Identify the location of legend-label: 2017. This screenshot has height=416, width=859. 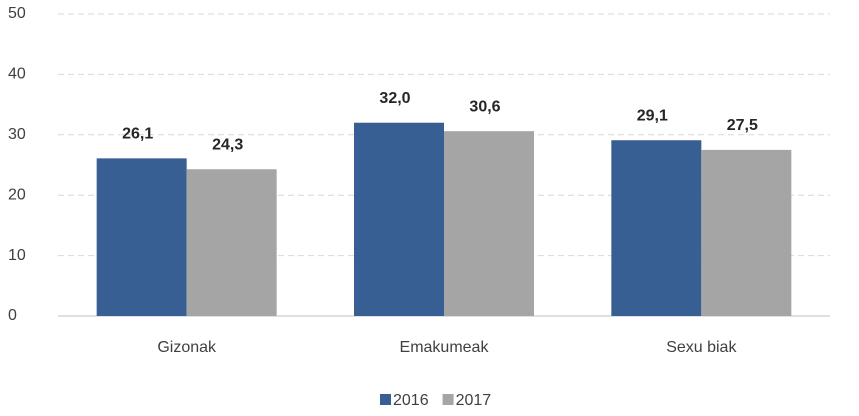
(474, 400).